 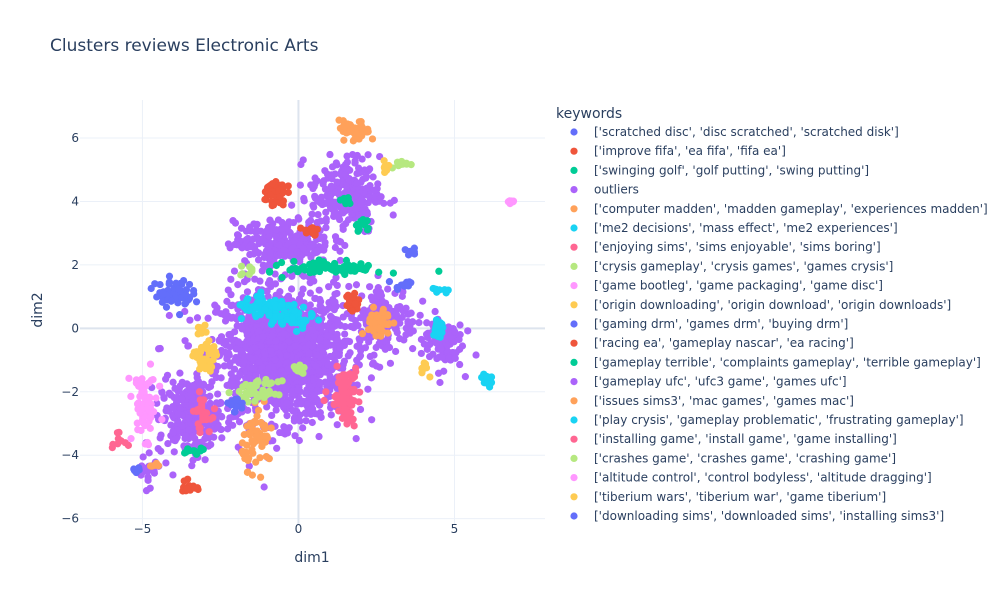 What do you see at coordinates (604, 190) in the screenshot?
I see `legend-item: outliers` at bounding box center [604, 190].